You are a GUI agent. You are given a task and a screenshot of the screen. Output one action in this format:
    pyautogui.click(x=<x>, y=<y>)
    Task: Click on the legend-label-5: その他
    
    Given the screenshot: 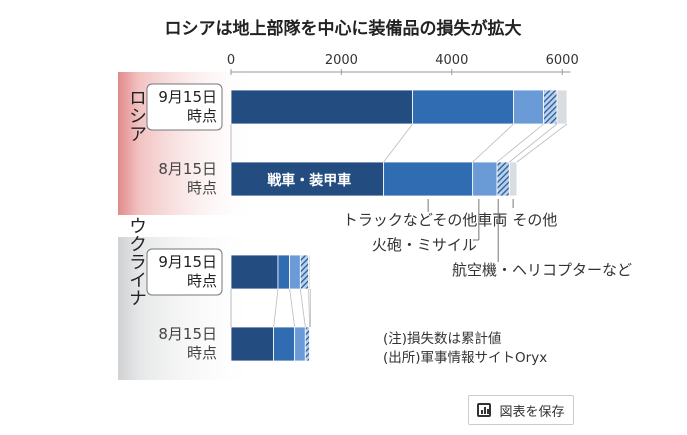 What is the action you would take?
    pyautogui.click(x=534, y=220)
    